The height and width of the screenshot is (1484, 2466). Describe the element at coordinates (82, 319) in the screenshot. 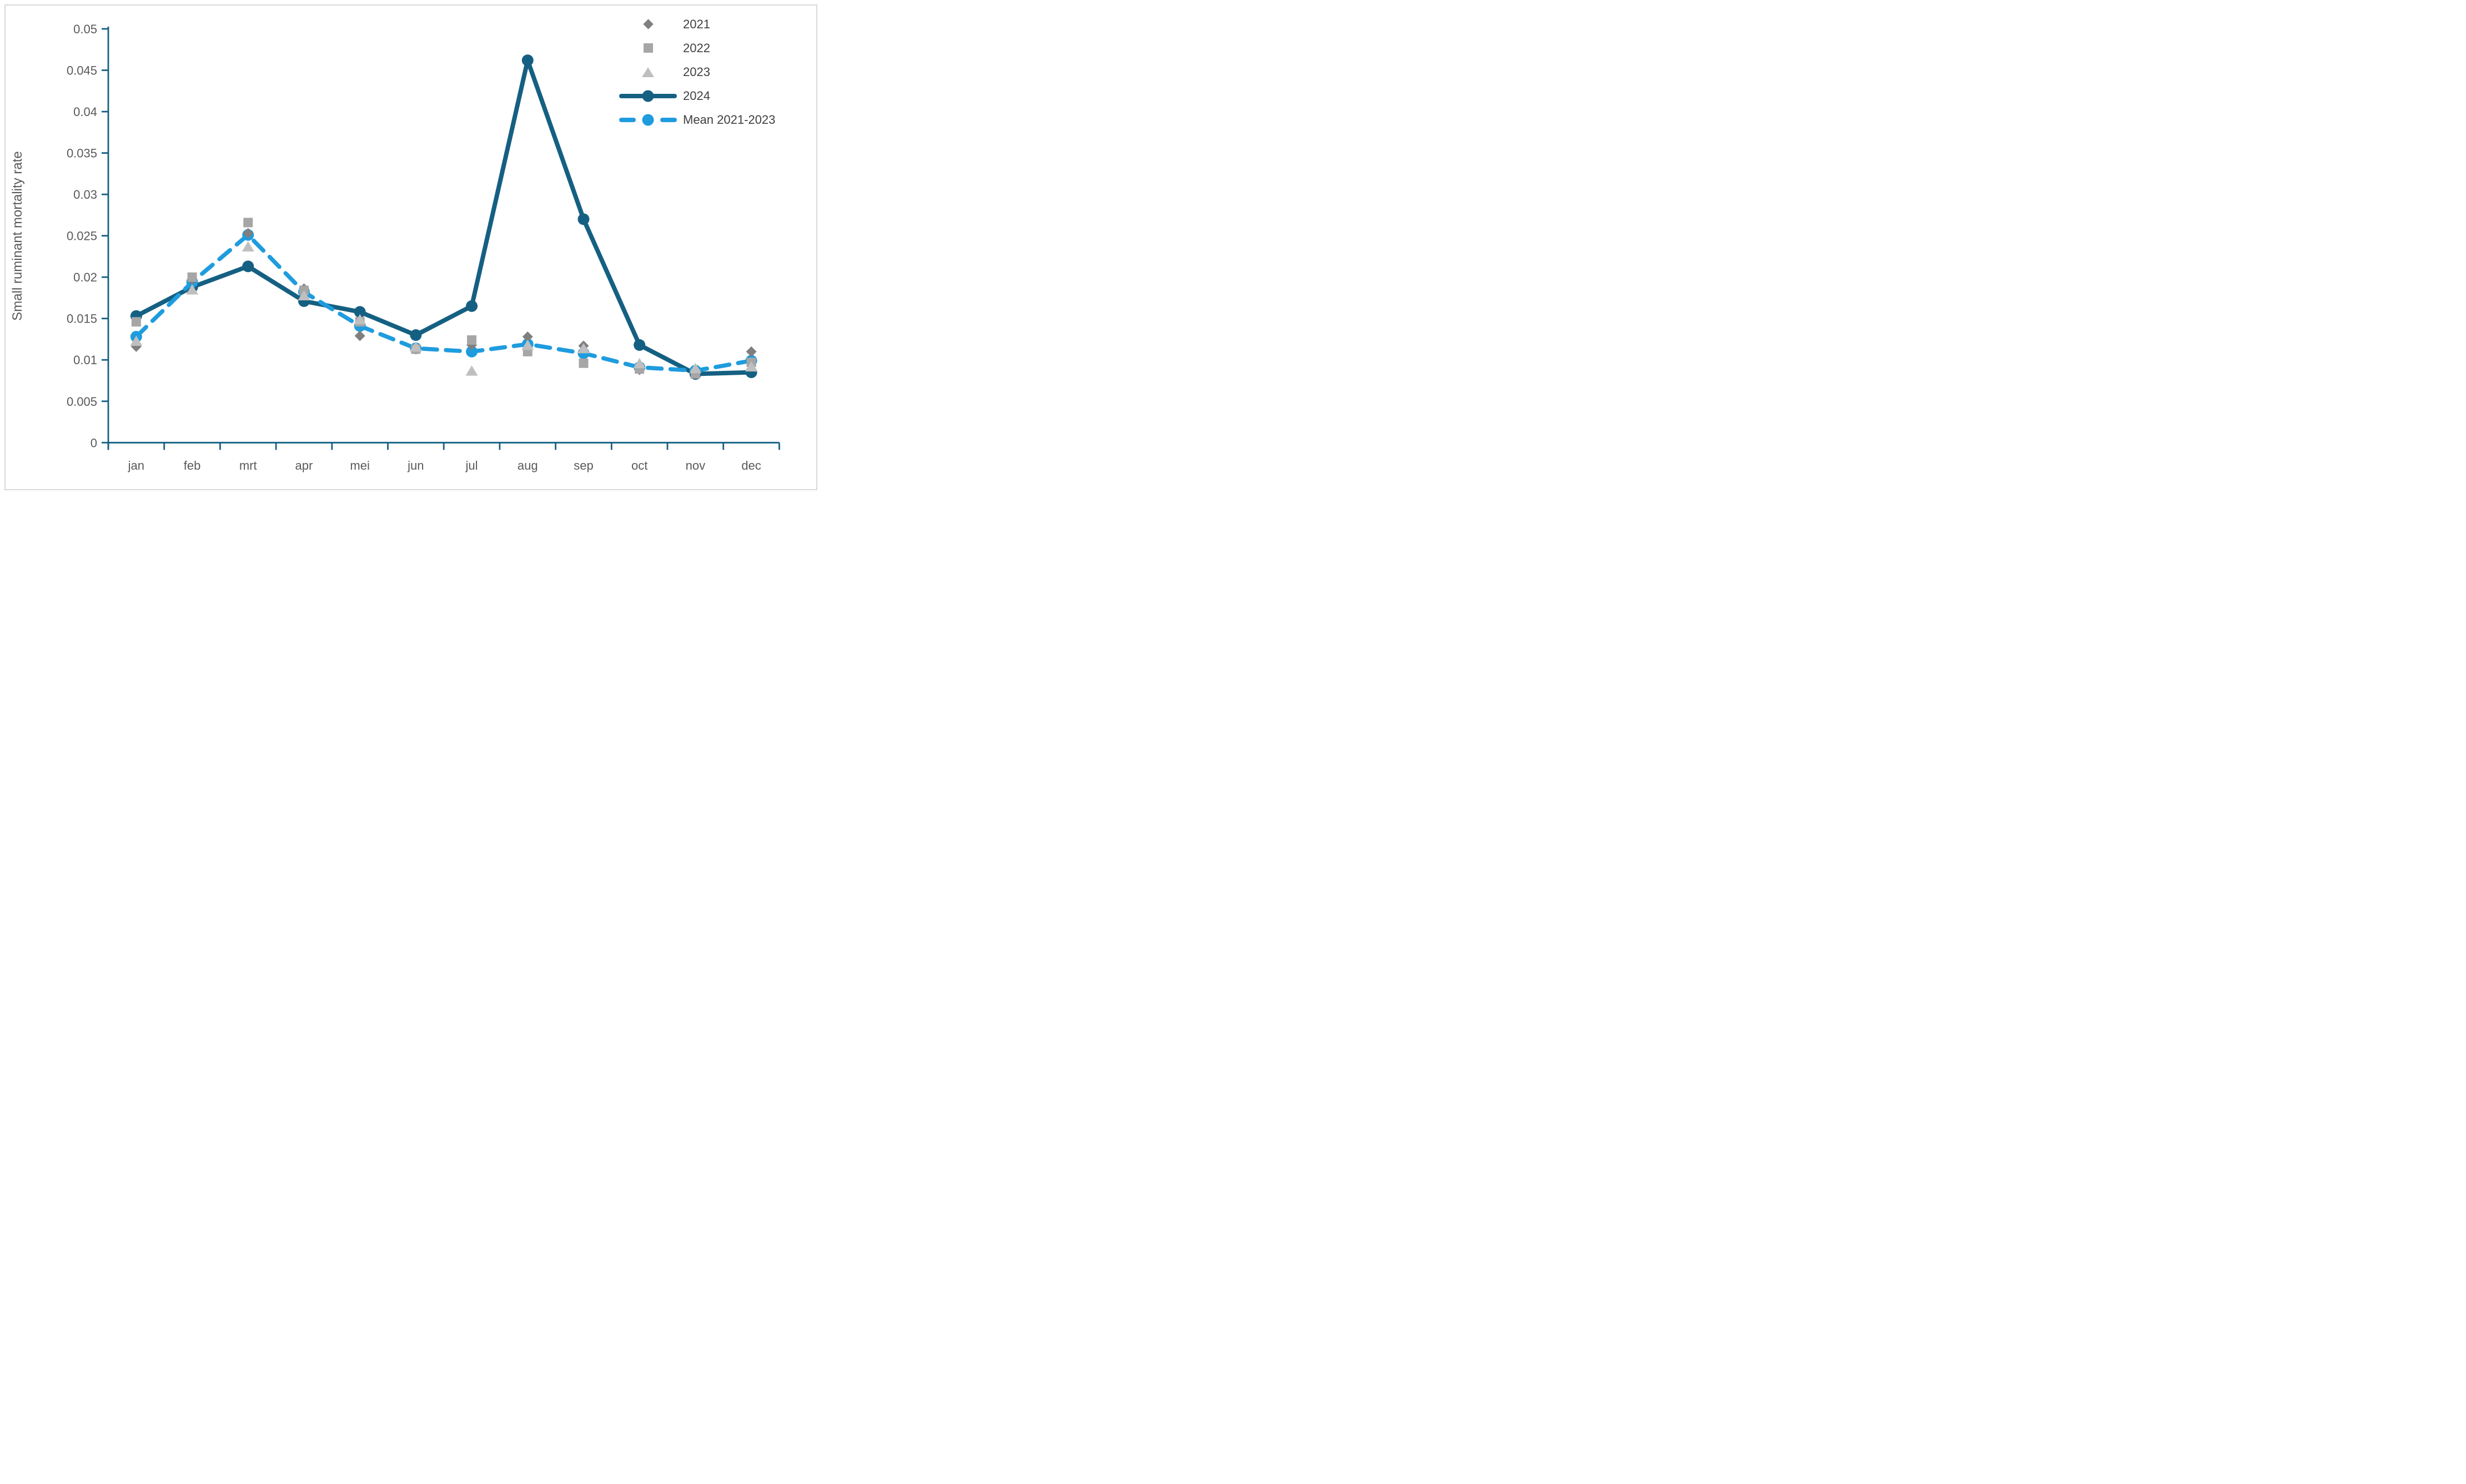

I see `y-tick-label: 0.015` at that location.